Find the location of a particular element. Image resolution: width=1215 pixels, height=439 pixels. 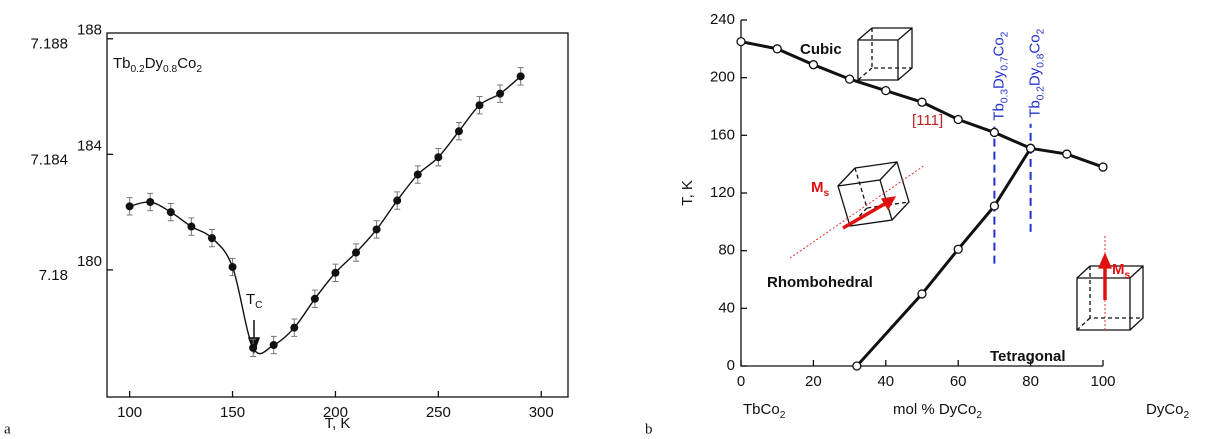

composition-label-part: 2 is located at coordinates (1041, 31).